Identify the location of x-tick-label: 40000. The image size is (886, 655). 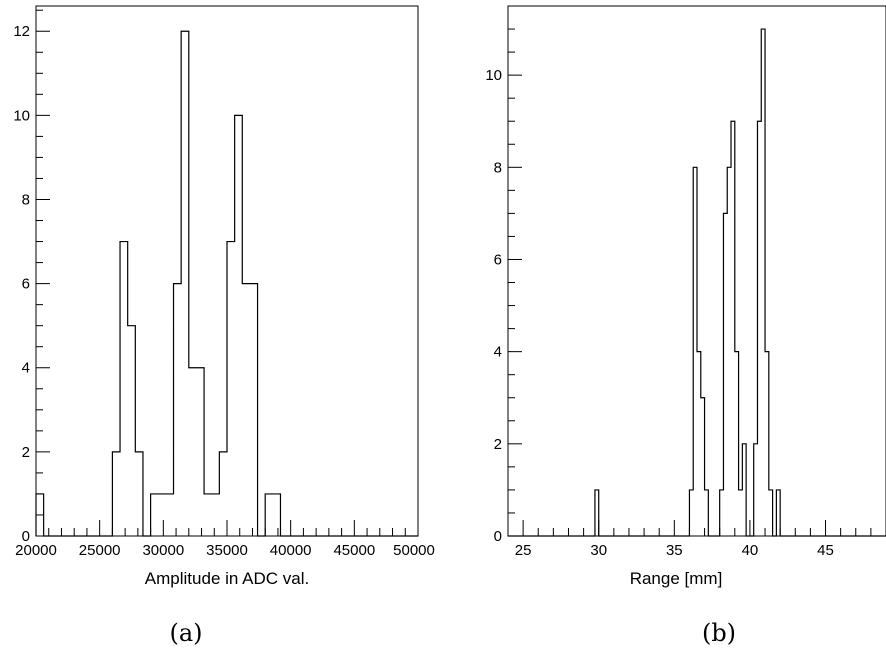
(291, 550).